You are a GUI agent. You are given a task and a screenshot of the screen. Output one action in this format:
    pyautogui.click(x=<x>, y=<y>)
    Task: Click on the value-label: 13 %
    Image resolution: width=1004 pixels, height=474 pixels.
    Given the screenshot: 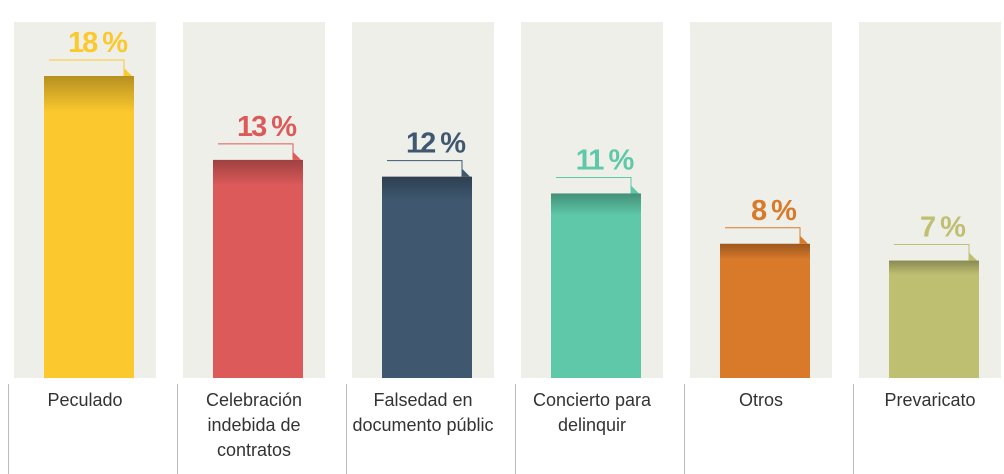 What is the action you would take?
    pyautogui.click(x=267, y=127)
    